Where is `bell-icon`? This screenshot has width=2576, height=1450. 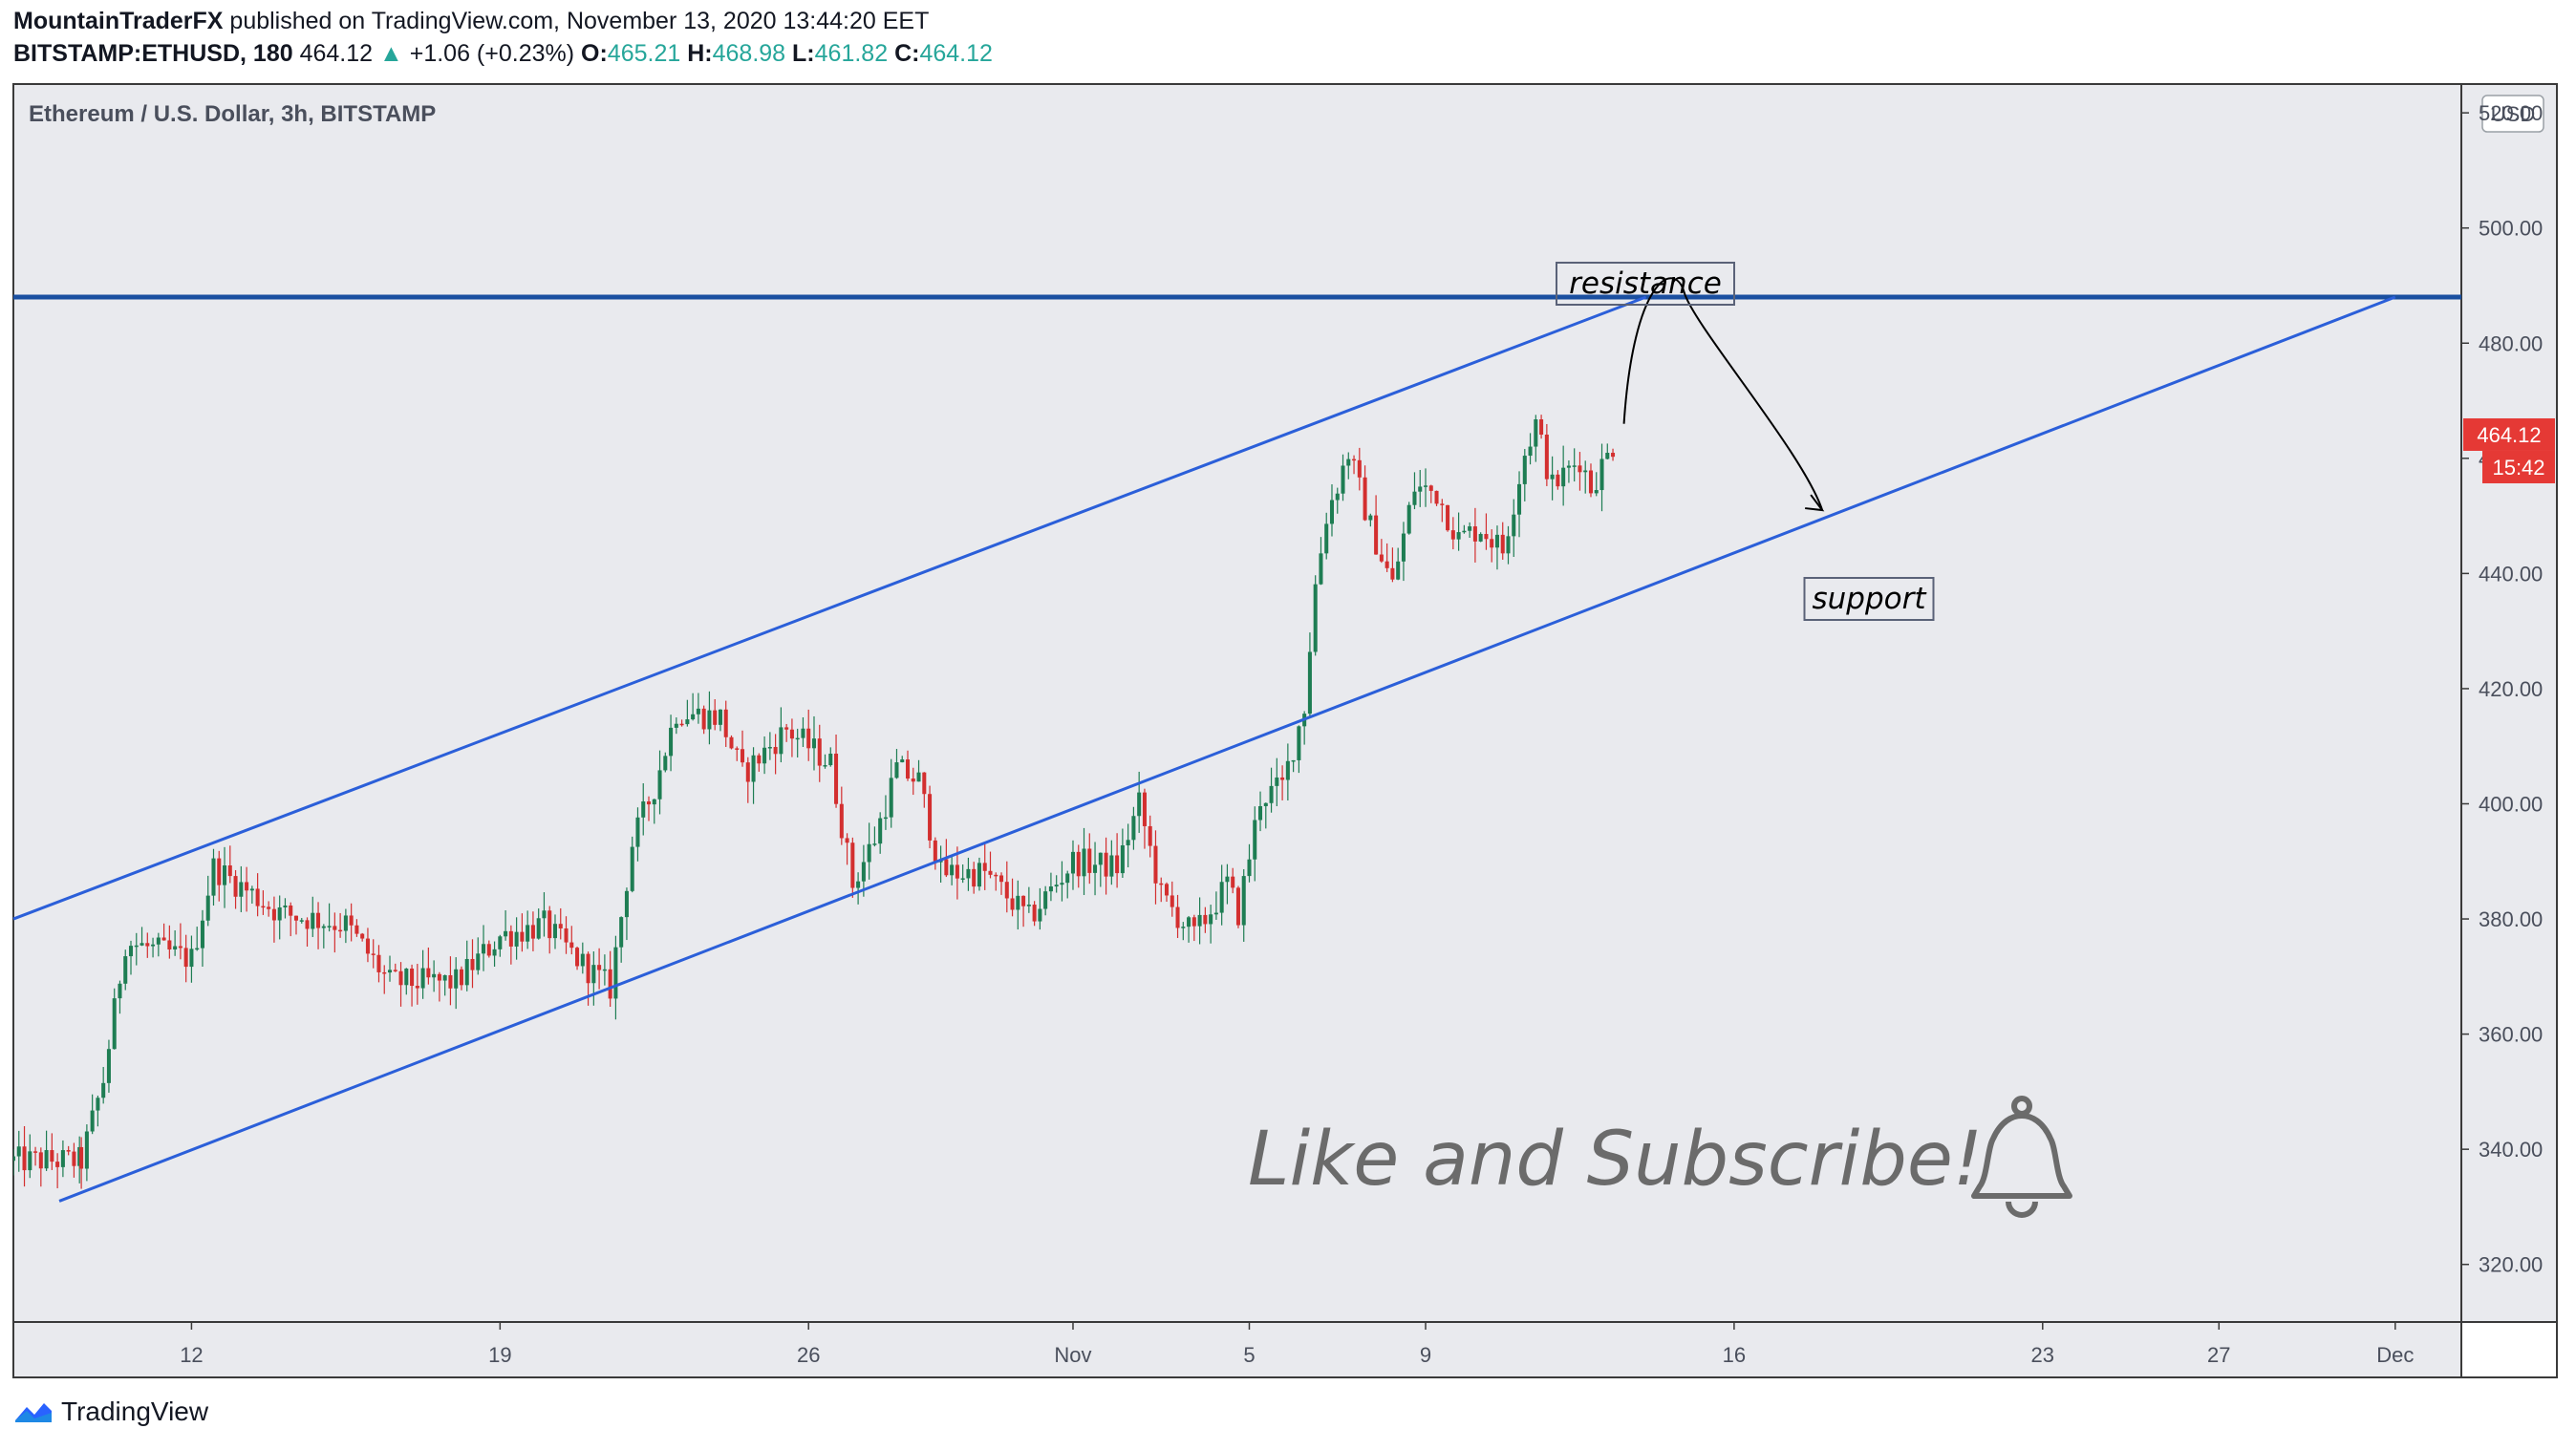 bell-icon is located at coordinates (2021, 1157).